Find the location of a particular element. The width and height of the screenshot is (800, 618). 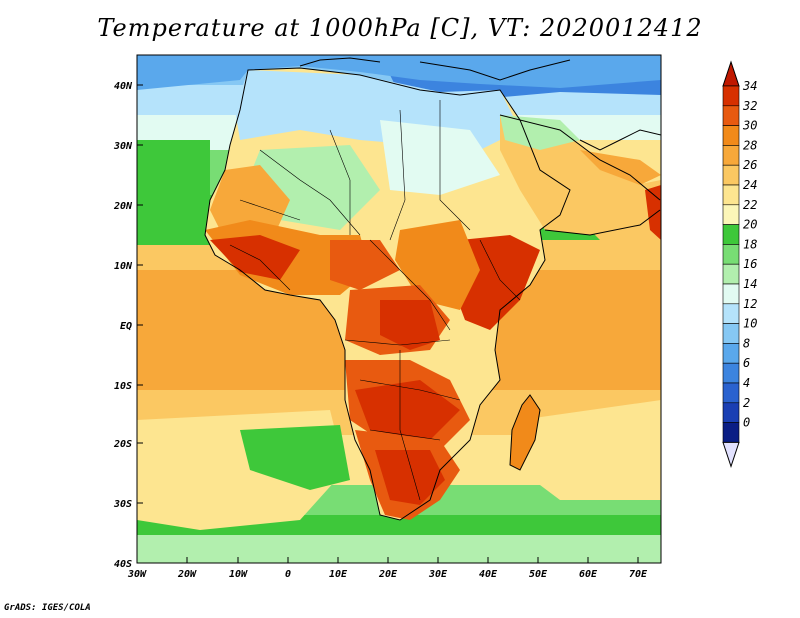

lon-label: 30E is located at coordinates (438, 574).